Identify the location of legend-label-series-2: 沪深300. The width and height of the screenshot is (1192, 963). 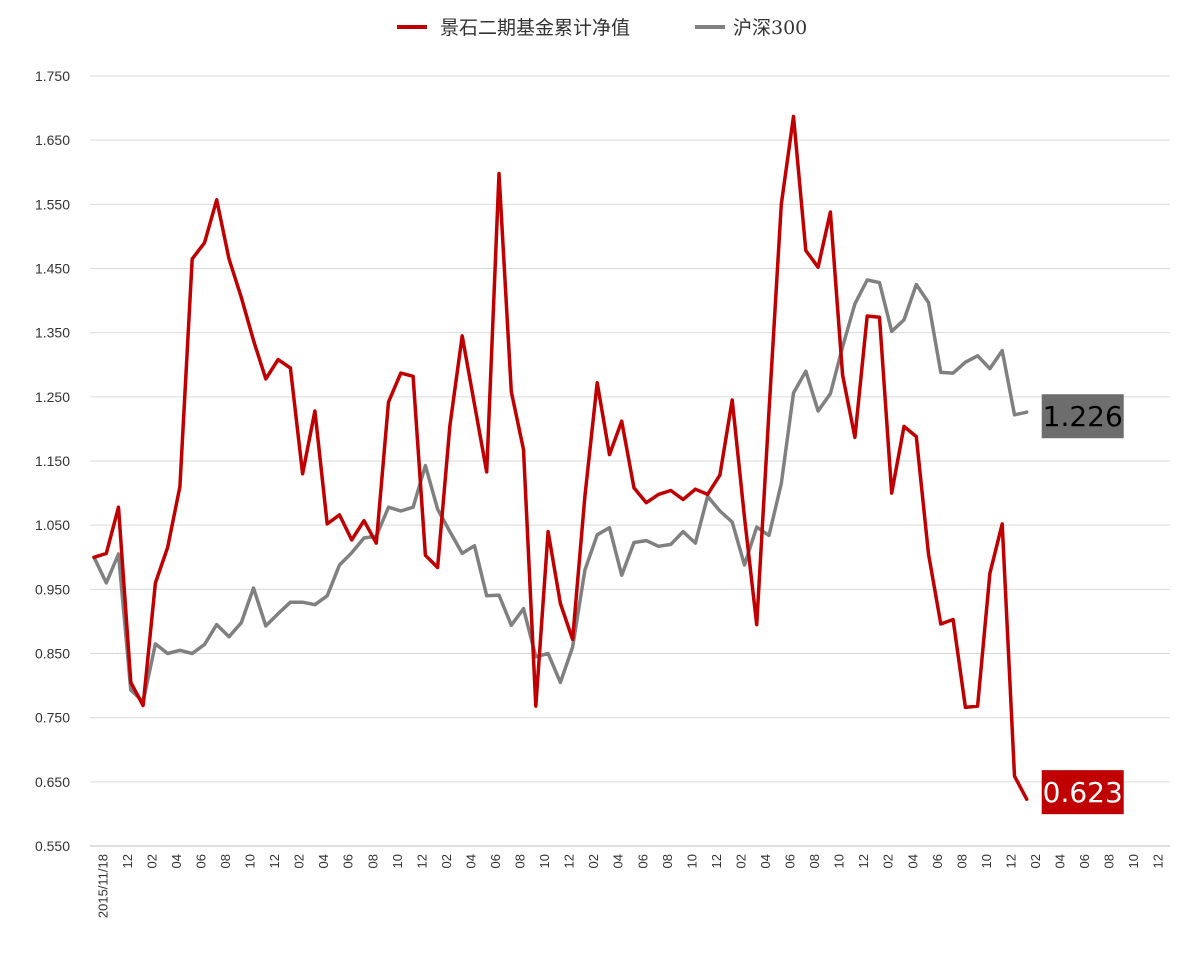
(770, 28).